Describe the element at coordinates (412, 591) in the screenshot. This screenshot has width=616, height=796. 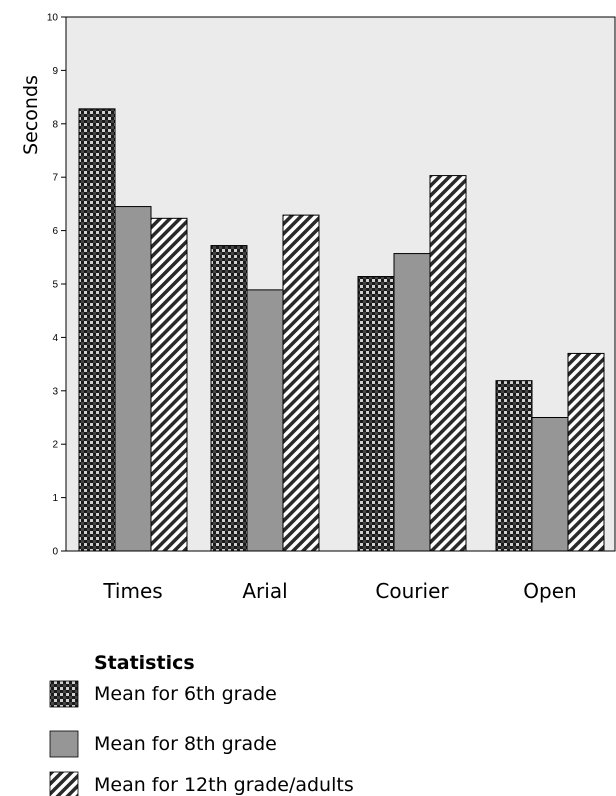
I see `x-category-label: Courier` at that location.